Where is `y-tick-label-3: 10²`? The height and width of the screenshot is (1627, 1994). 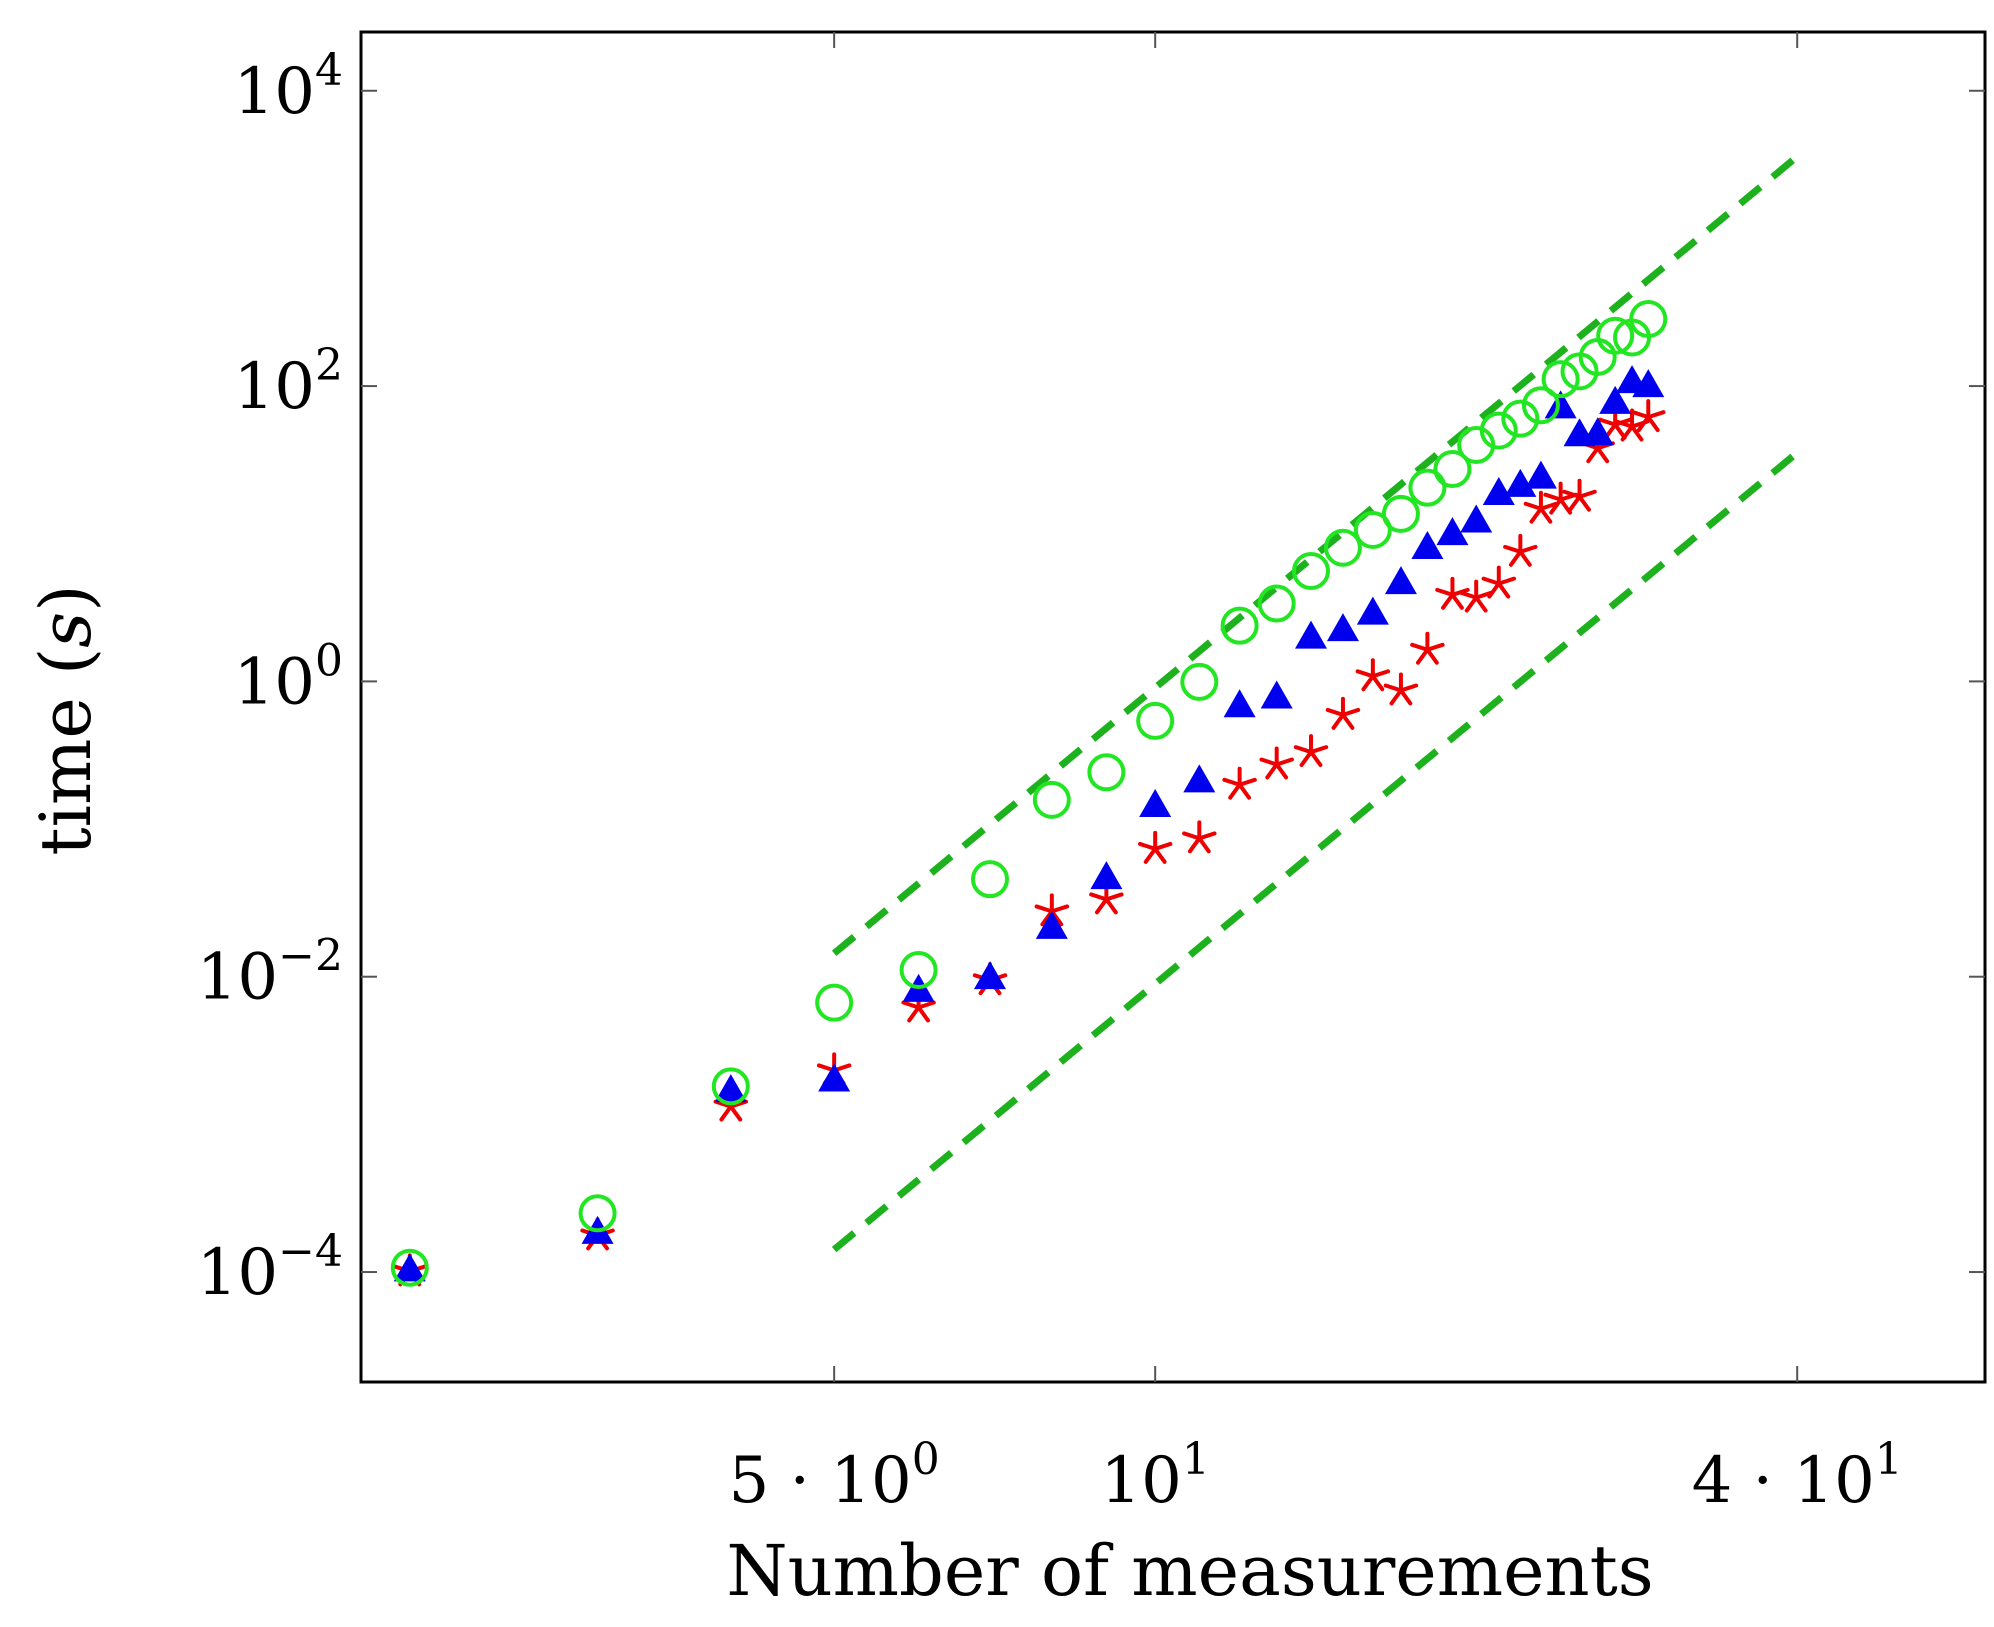 y-tick-label-3: 10² is located at coordinates (288, 382).